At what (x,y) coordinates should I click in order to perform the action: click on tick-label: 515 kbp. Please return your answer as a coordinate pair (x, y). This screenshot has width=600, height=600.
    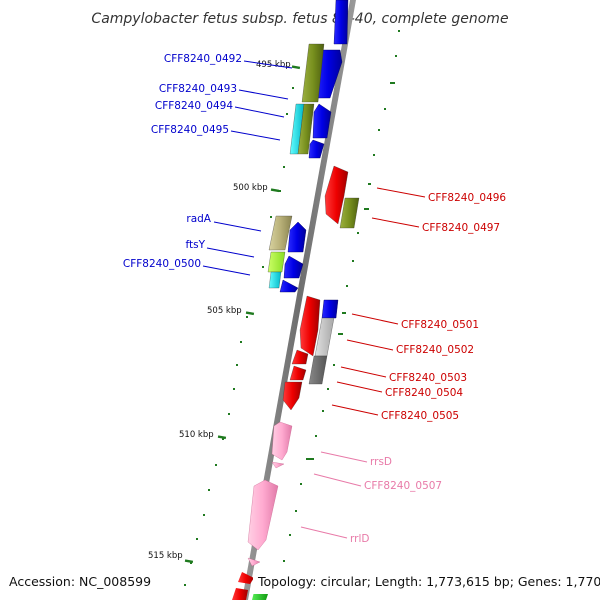
    Looking at the image, I should click on (165, 556).